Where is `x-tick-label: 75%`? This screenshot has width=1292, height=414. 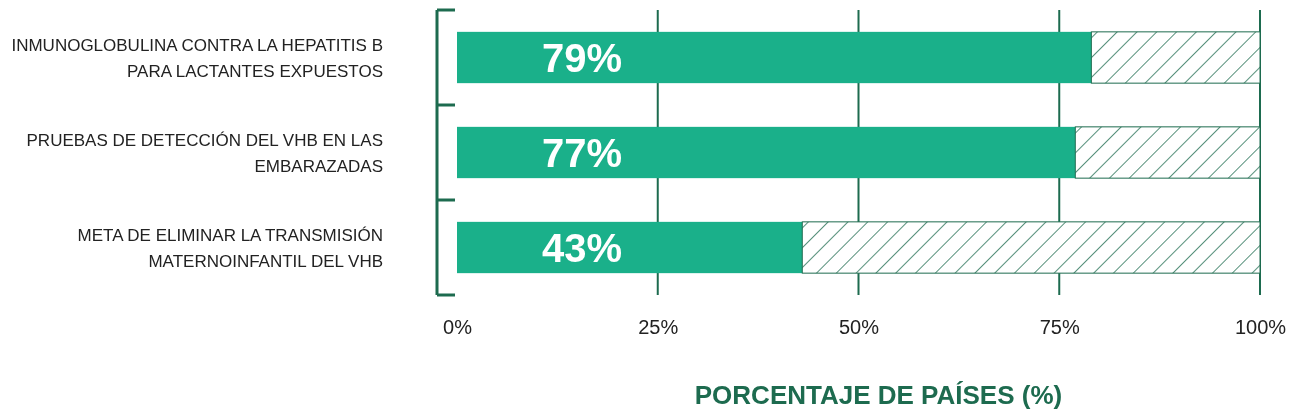
x-tick-label: 75% is located at coordinates (1059, 327).